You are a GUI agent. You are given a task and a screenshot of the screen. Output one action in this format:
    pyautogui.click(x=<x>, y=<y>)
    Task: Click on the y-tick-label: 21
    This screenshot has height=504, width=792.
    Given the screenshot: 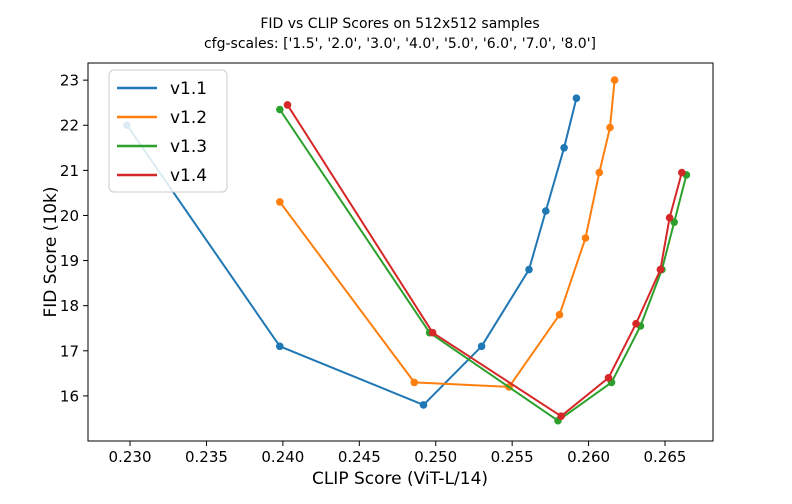 What is the action you would take?
    pyautogui.click(x=69, y=171)
    